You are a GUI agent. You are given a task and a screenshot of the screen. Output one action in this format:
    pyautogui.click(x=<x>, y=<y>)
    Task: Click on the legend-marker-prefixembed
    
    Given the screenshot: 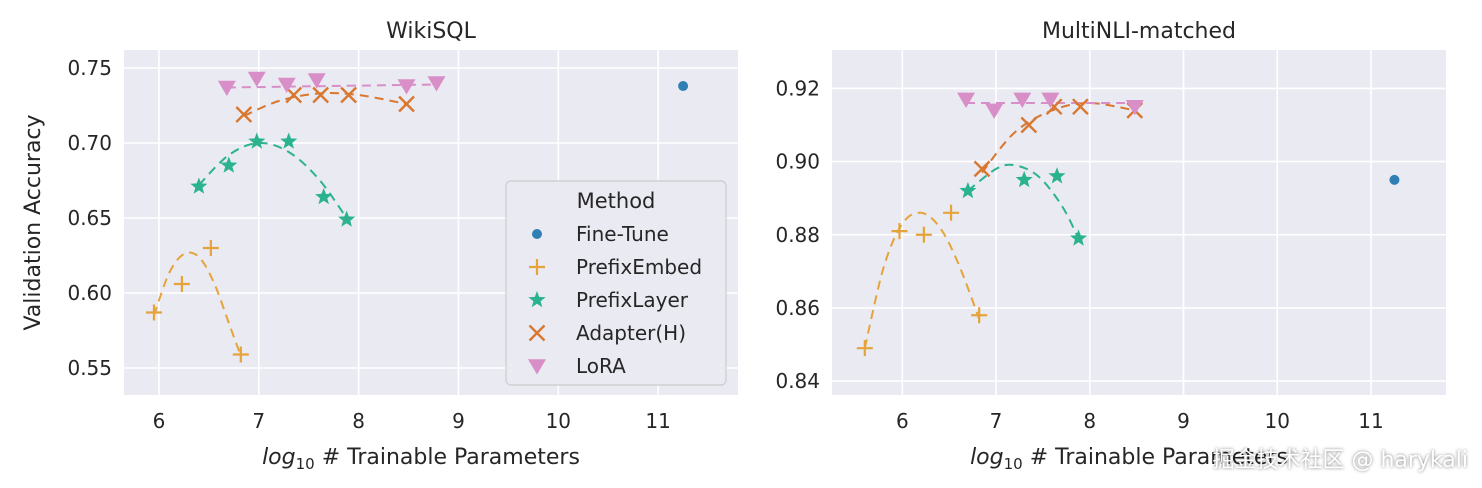 What is the action you would take?
    pyautogui.click(x=537, y=267)
    